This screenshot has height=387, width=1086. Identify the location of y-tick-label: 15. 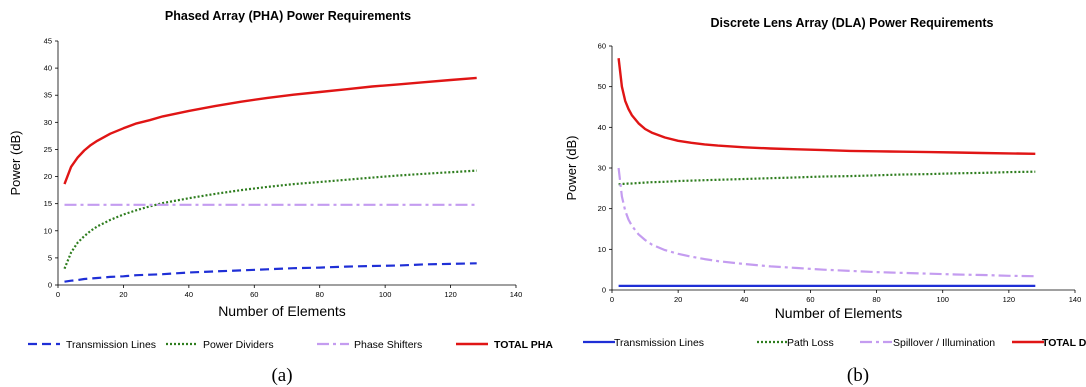
(48, 203).